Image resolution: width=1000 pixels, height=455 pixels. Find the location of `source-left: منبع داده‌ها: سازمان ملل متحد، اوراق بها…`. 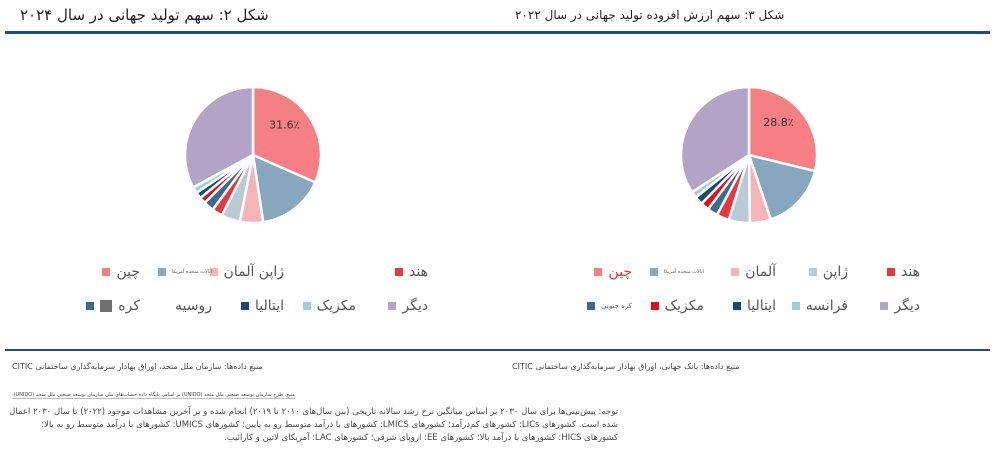

source-left: منبع داده‌ها: سازمان ملل متحد، اوراق بها… is located at coordinates (137, 366).